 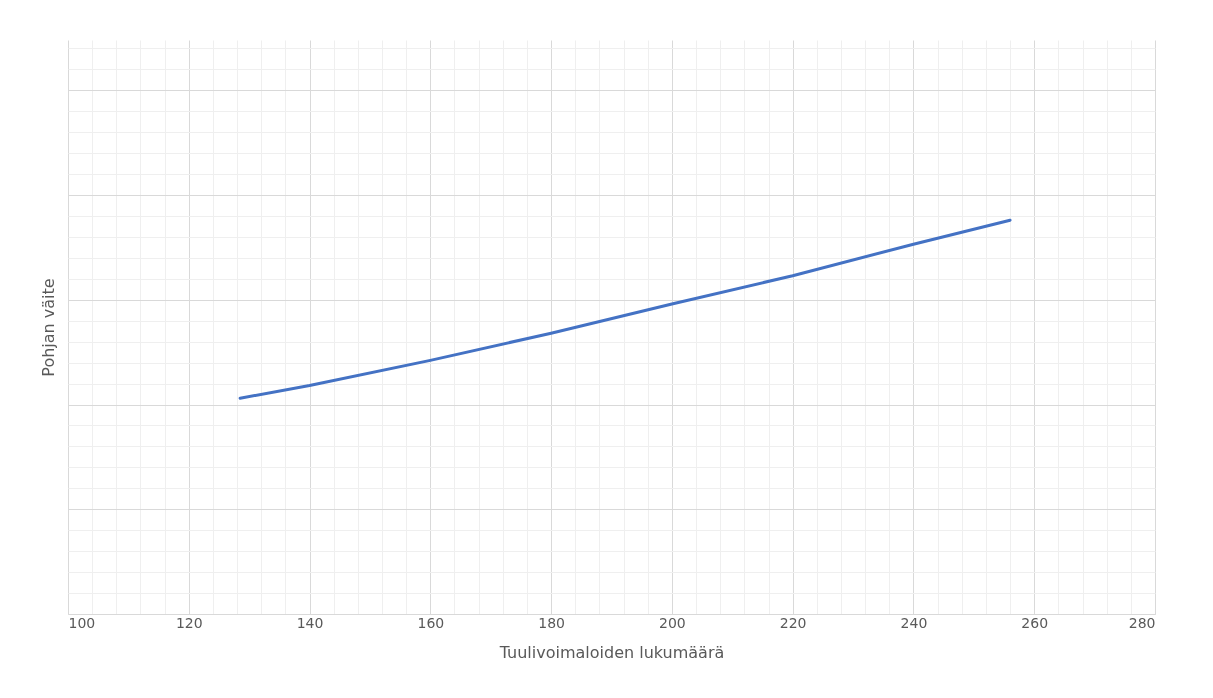 What do you see at coordinates (672, 622) in the screenshot?
I see `x-tick-label: 200` at bounding box center [672, 622].